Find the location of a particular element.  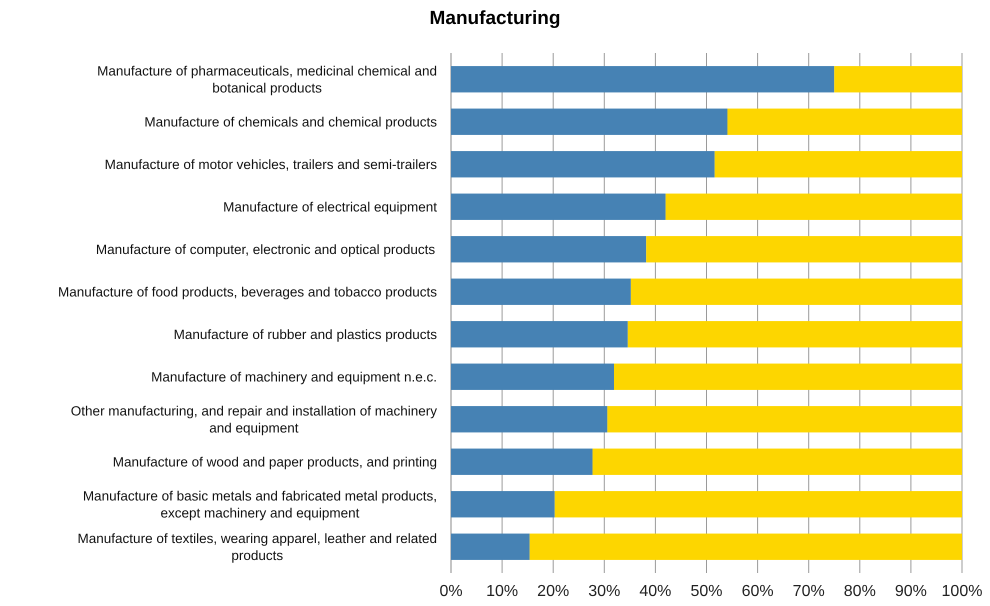

y-tick-label: Manufacture of chemicals and chemical products is located at coordinates (291, 122).